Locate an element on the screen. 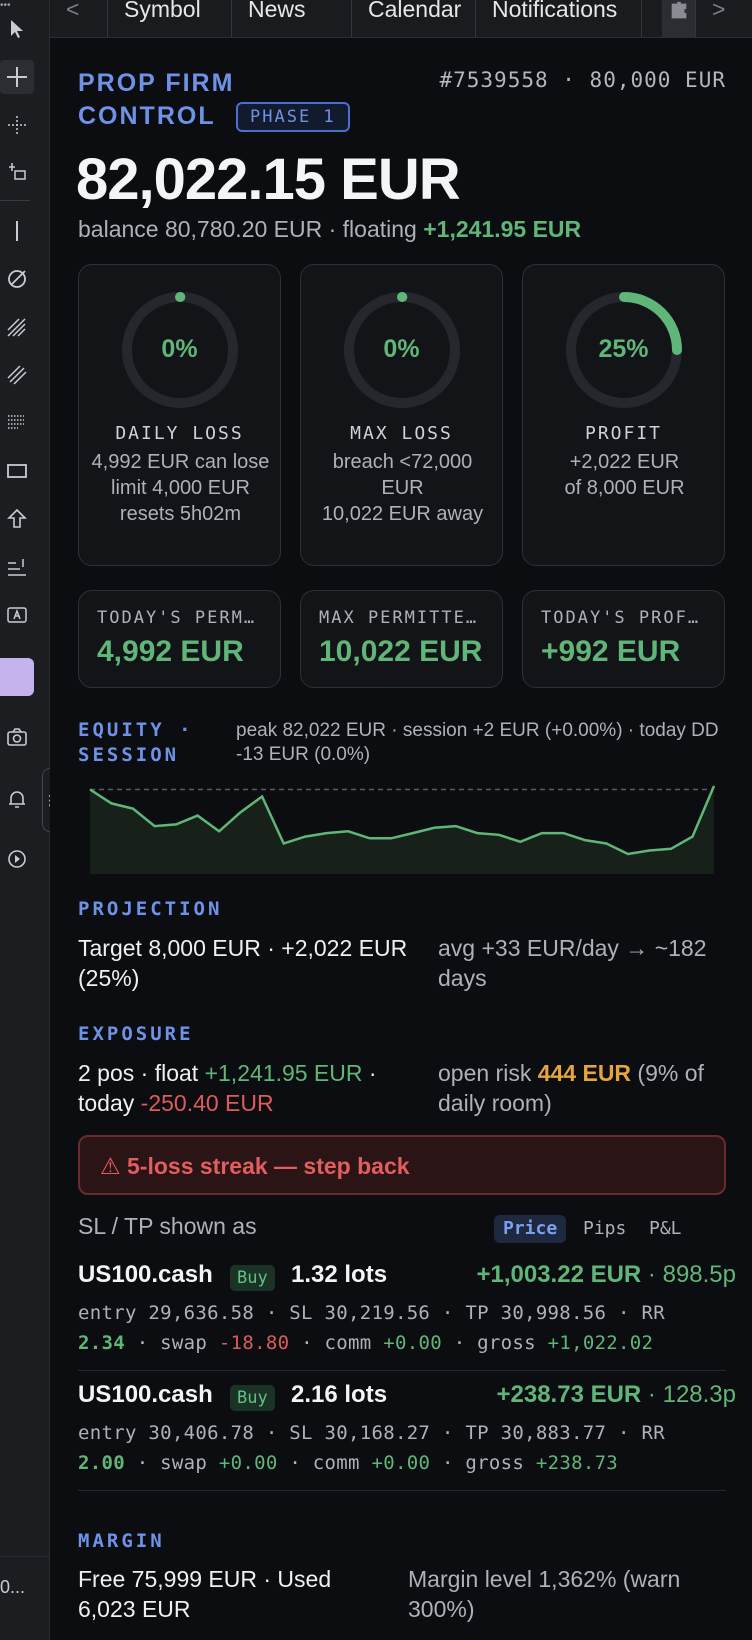  projection-avg: avg +33 EUR/day → ~182 days is located at coordinates (572, 963).